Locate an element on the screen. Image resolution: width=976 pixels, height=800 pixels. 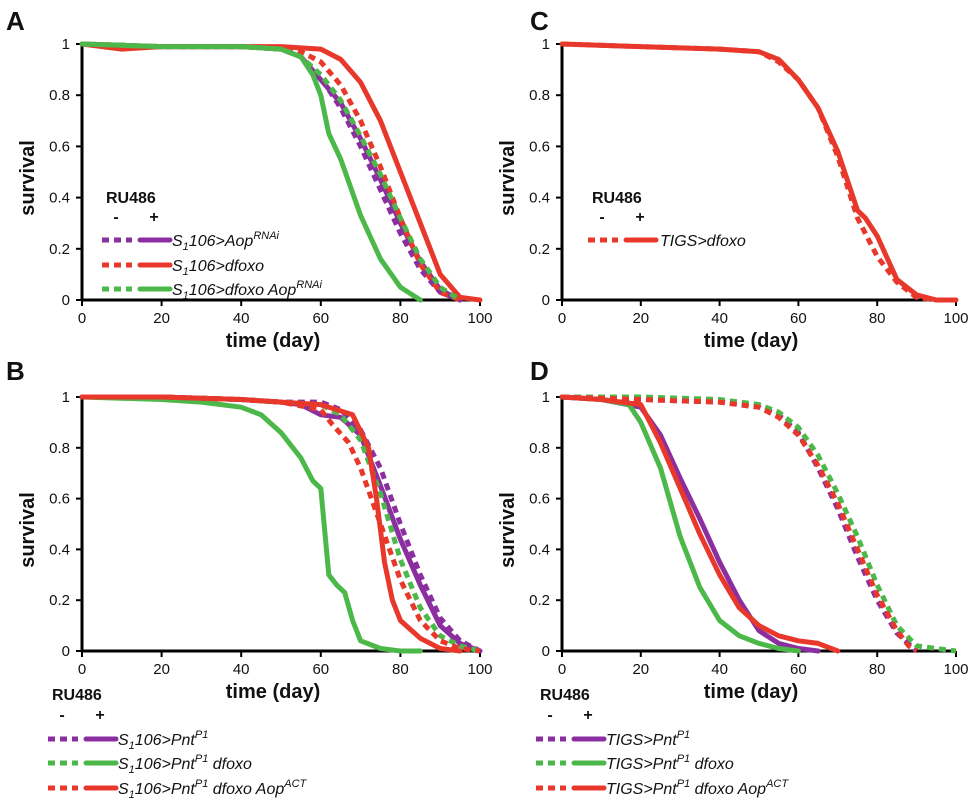
panel-letter: C is located at coordinates (539, 21).